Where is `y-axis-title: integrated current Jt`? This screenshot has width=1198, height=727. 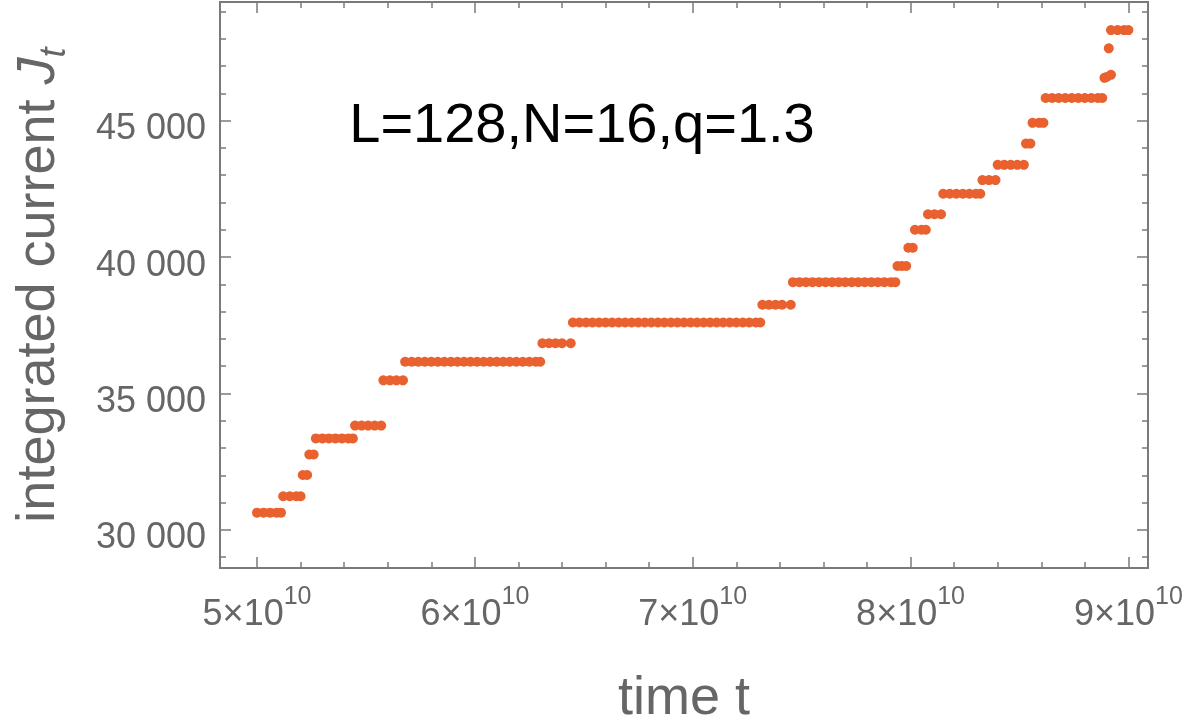
y-axis-title: integrated current Jt is located at coordinates (39, 284).